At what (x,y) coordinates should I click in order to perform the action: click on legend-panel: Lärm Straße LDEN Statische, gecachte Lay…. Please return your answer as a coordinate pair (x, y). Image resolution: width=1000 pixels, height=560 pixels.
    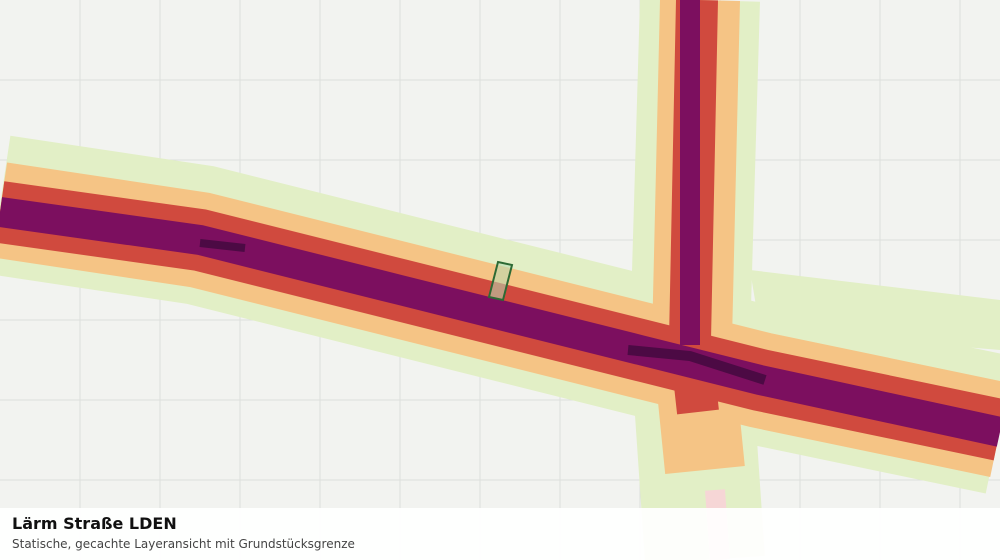
    Looking at the image, I should click on (500, 534).